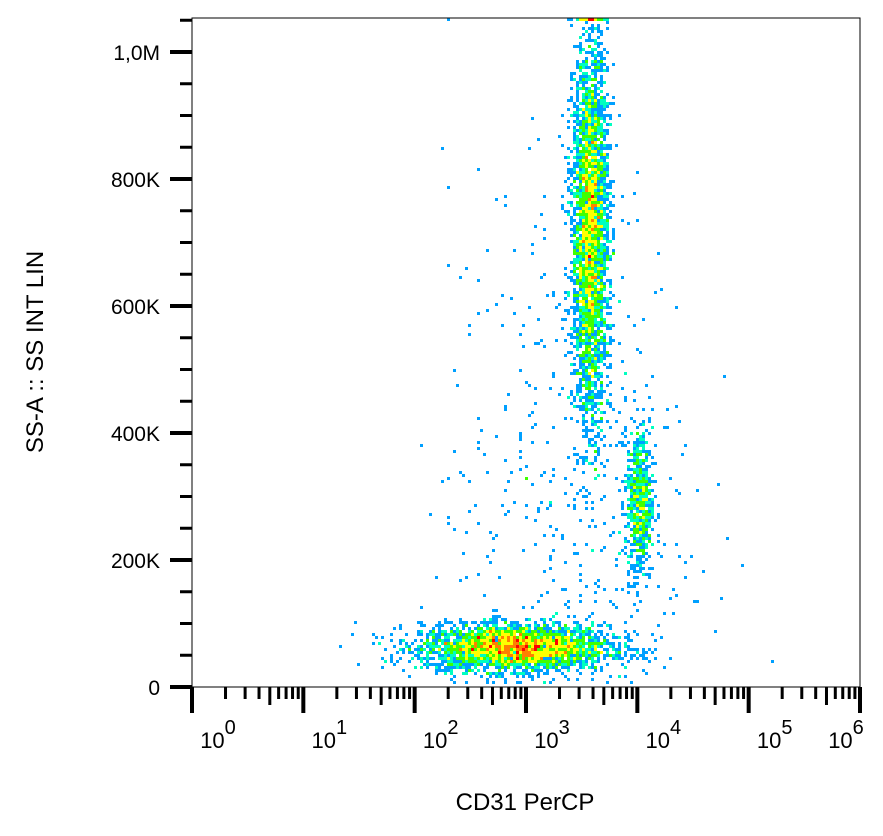  I want to click on x-tick-label: 106, so click(846, 735).